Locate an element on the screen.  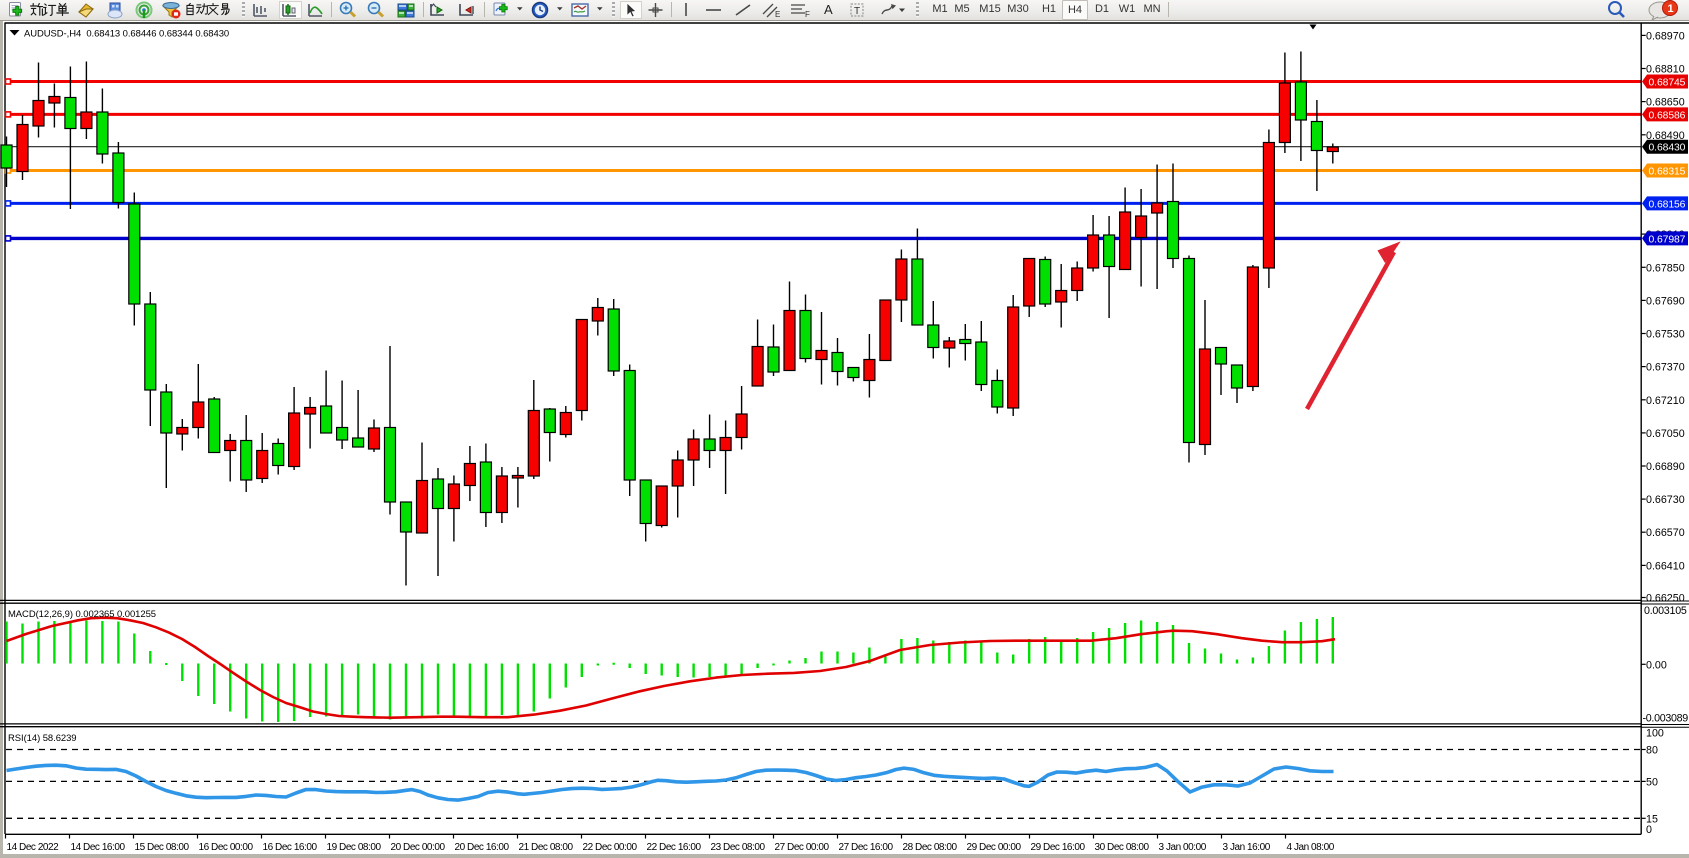
svg-text: 0.00 is located at coordinates (1656, 665).